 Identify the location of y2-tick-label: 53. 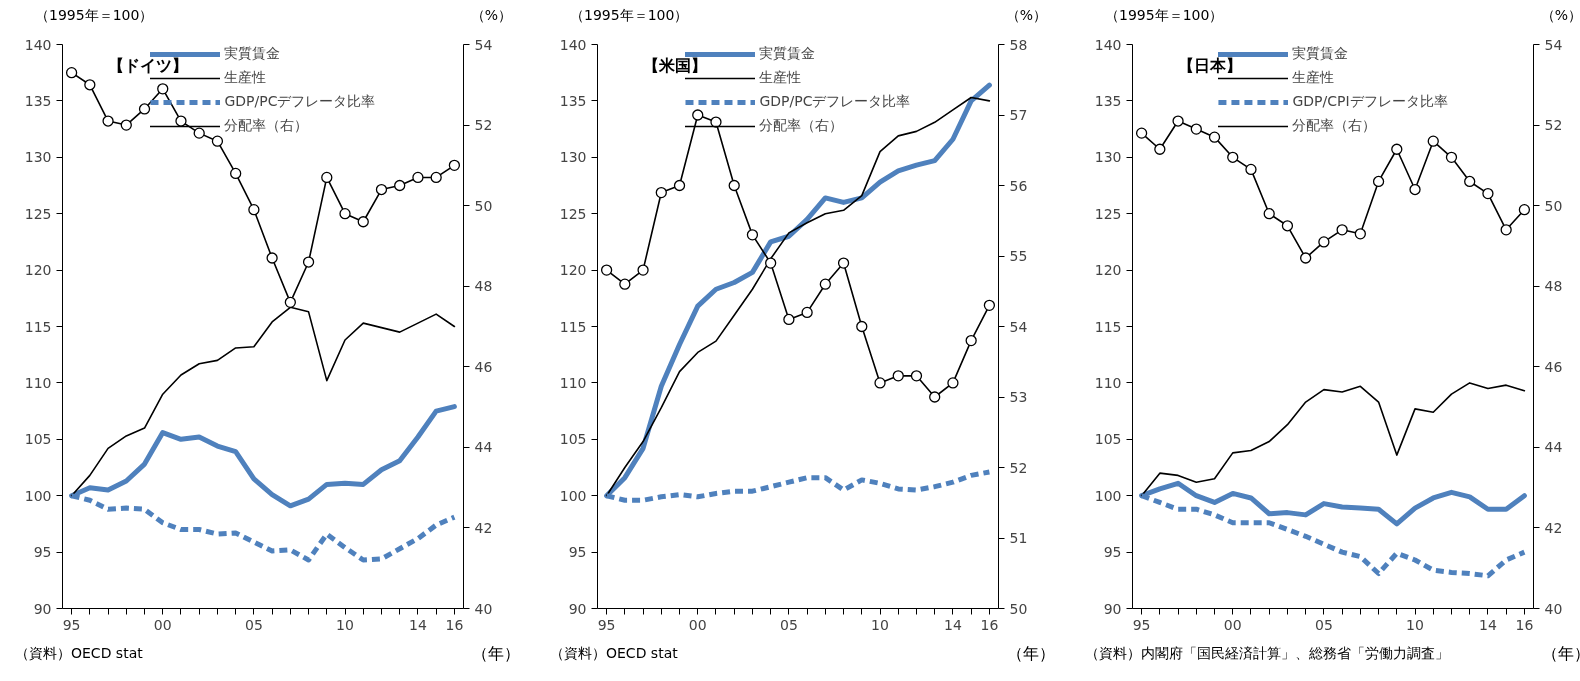
(1018, 397).